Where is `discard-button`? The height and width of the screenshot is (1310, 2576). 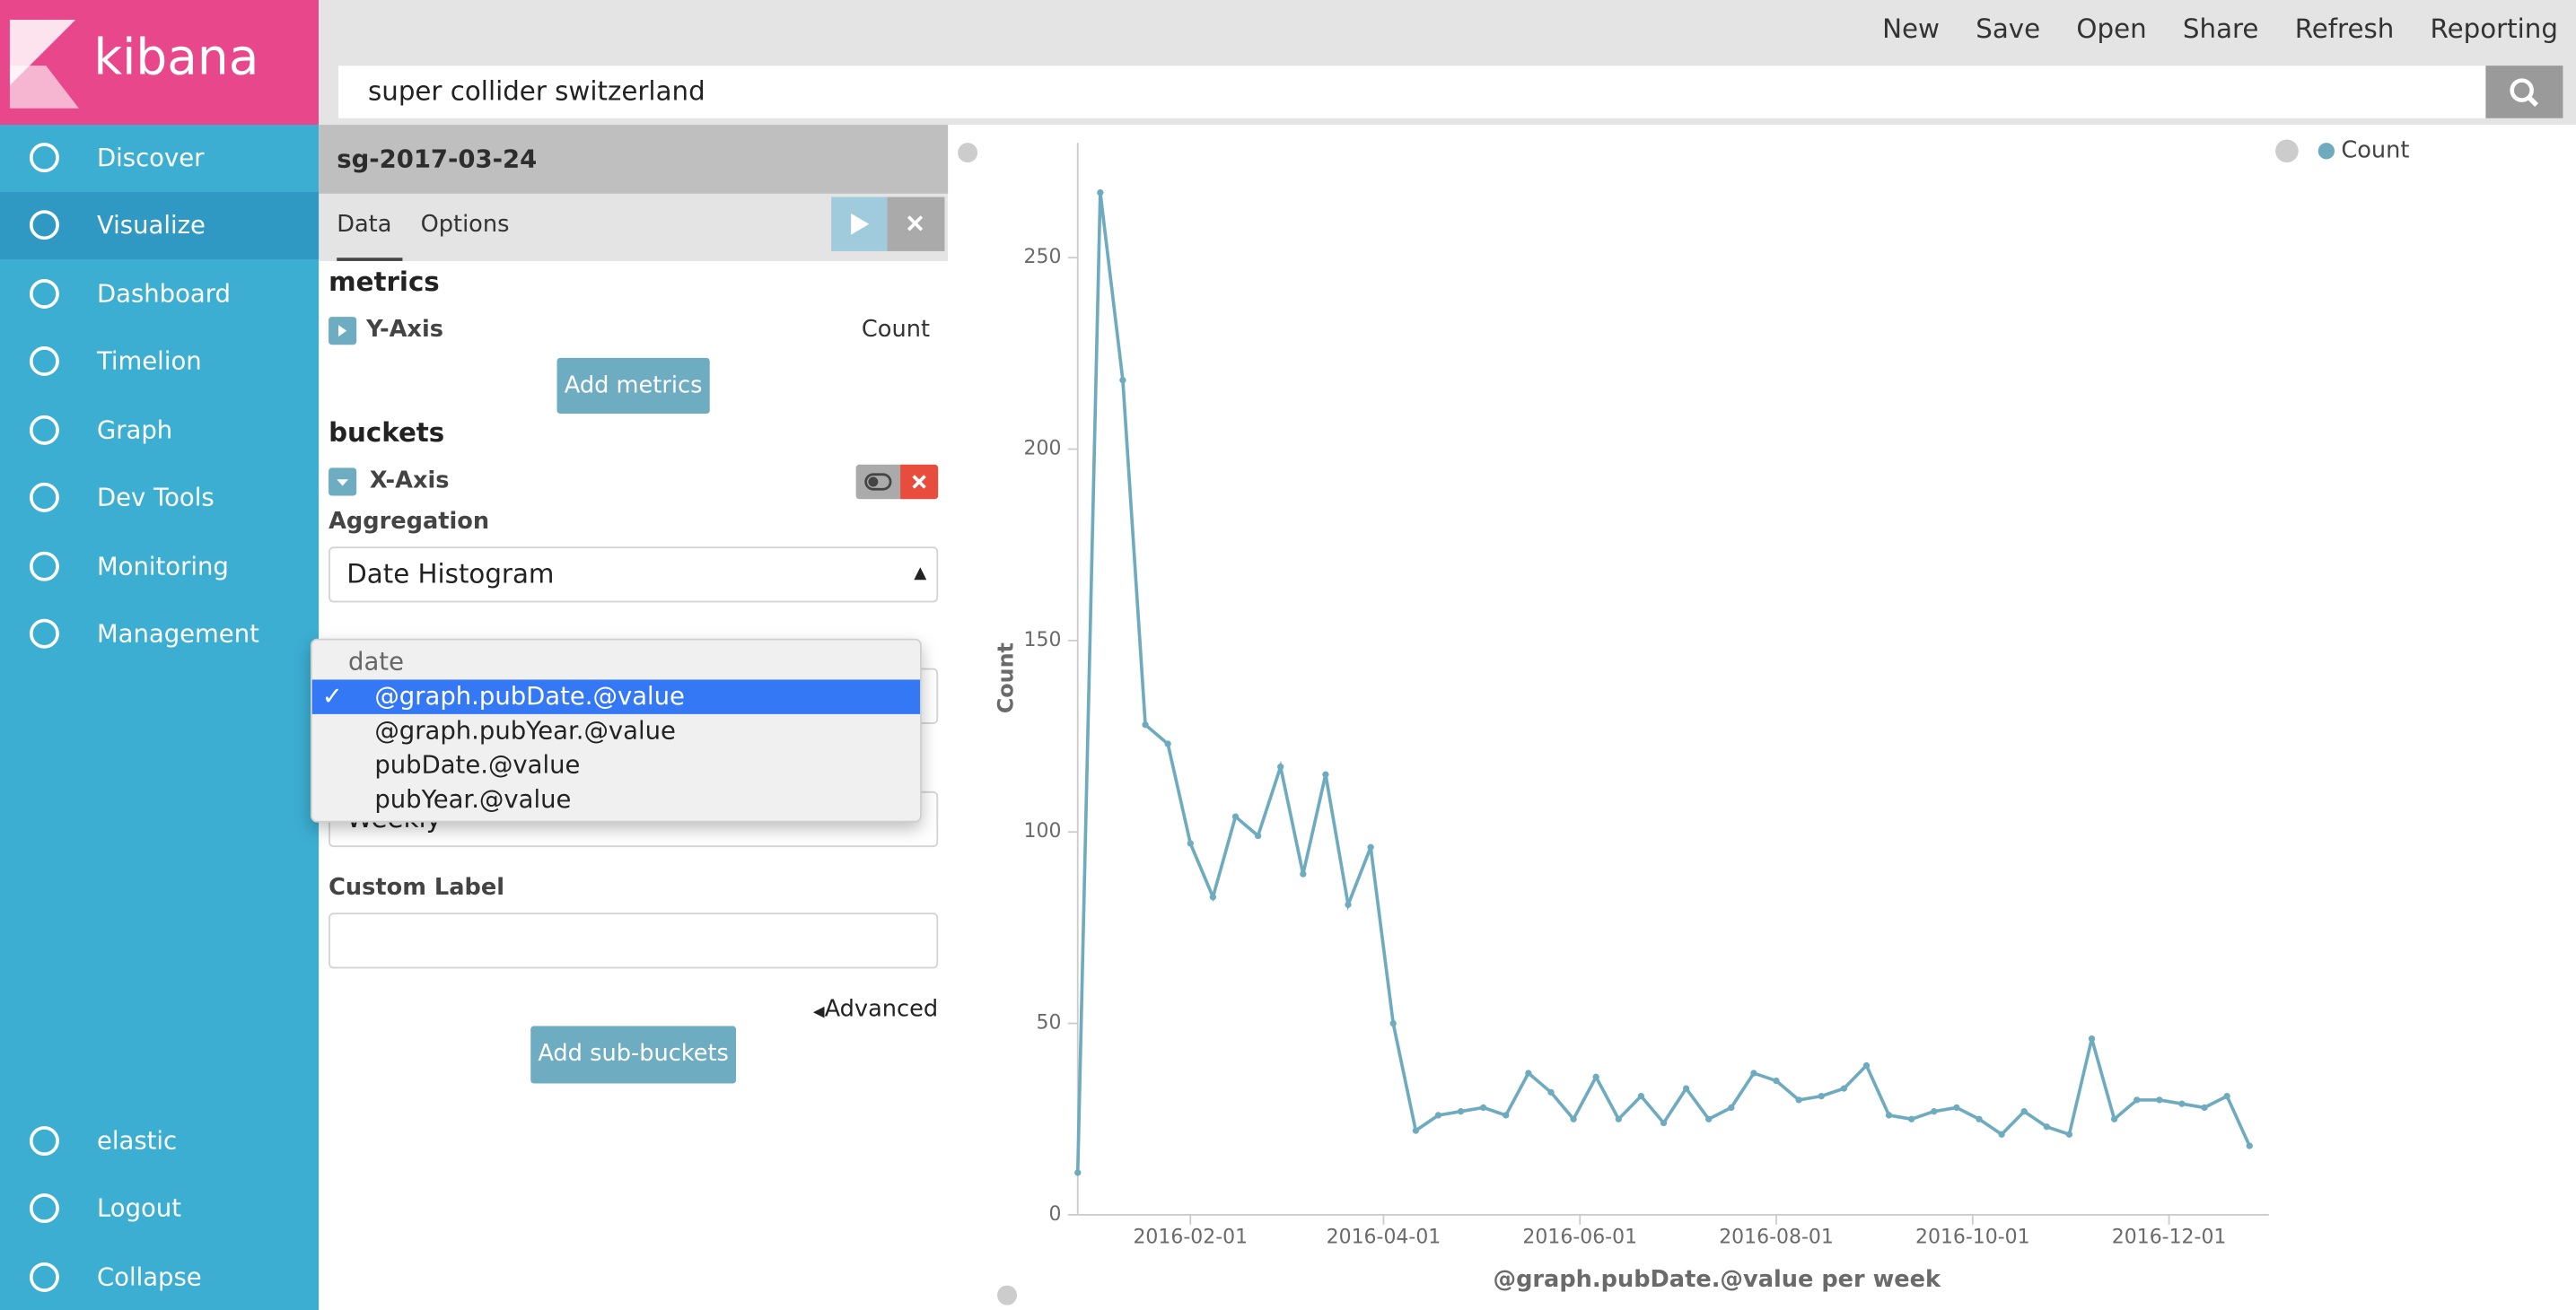 discard-button is located at coordinates (916, 224).